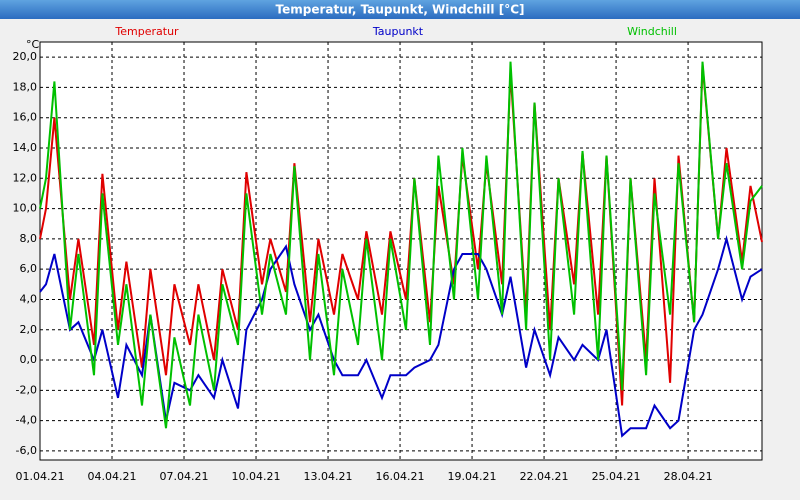  Describe the element at coordinates (652, 31) in the screenshot. I see `legend-label: Windchill` at that location.